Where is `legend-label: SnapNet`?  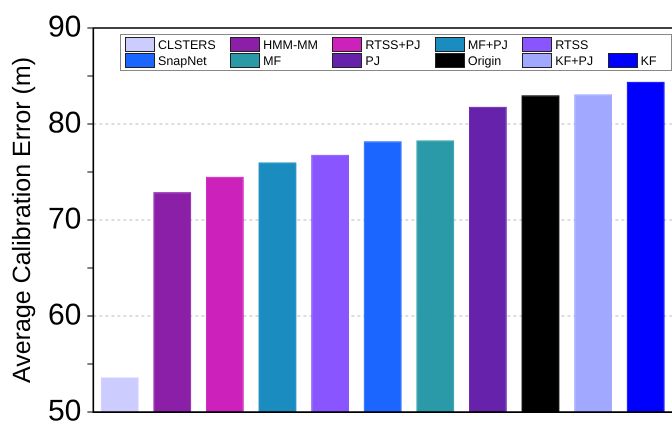 legend-label: SnapNet is located at coordinates (182, 61).